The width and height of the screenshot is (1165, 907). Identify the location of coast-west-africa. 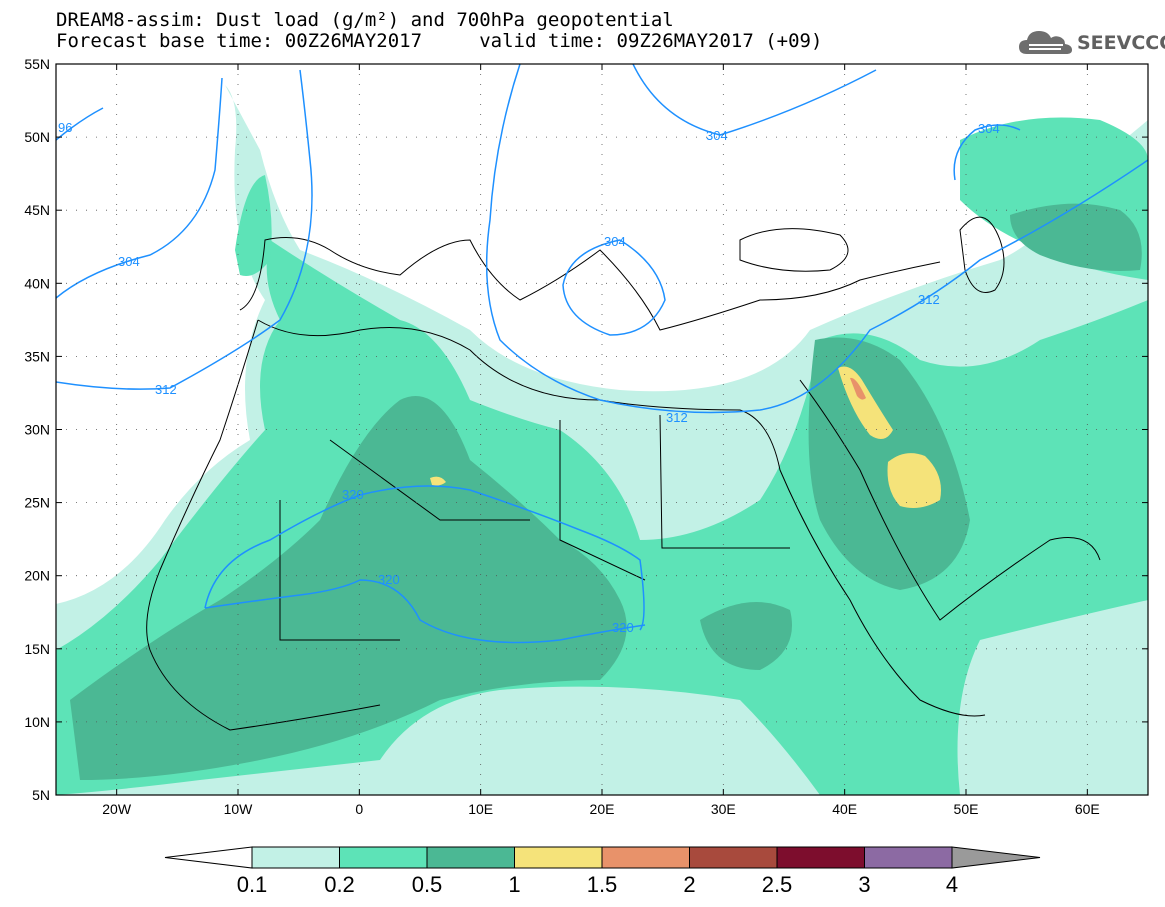
(263, 525).